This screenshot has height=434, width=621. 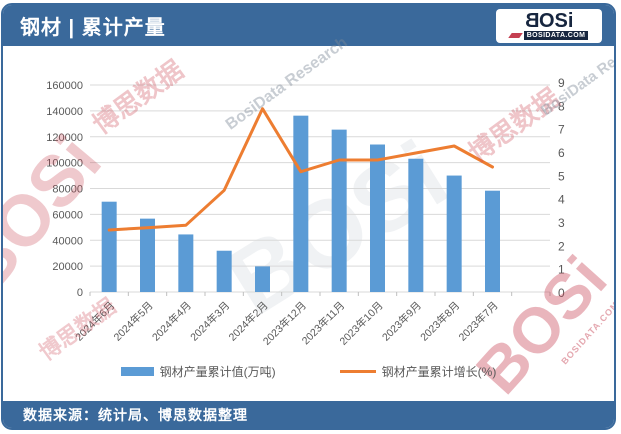 What do you see at coordinates (401, 321) in the screenshot?
I see `x-axis-label: 2023年9月` at bounding box center [401, 321].